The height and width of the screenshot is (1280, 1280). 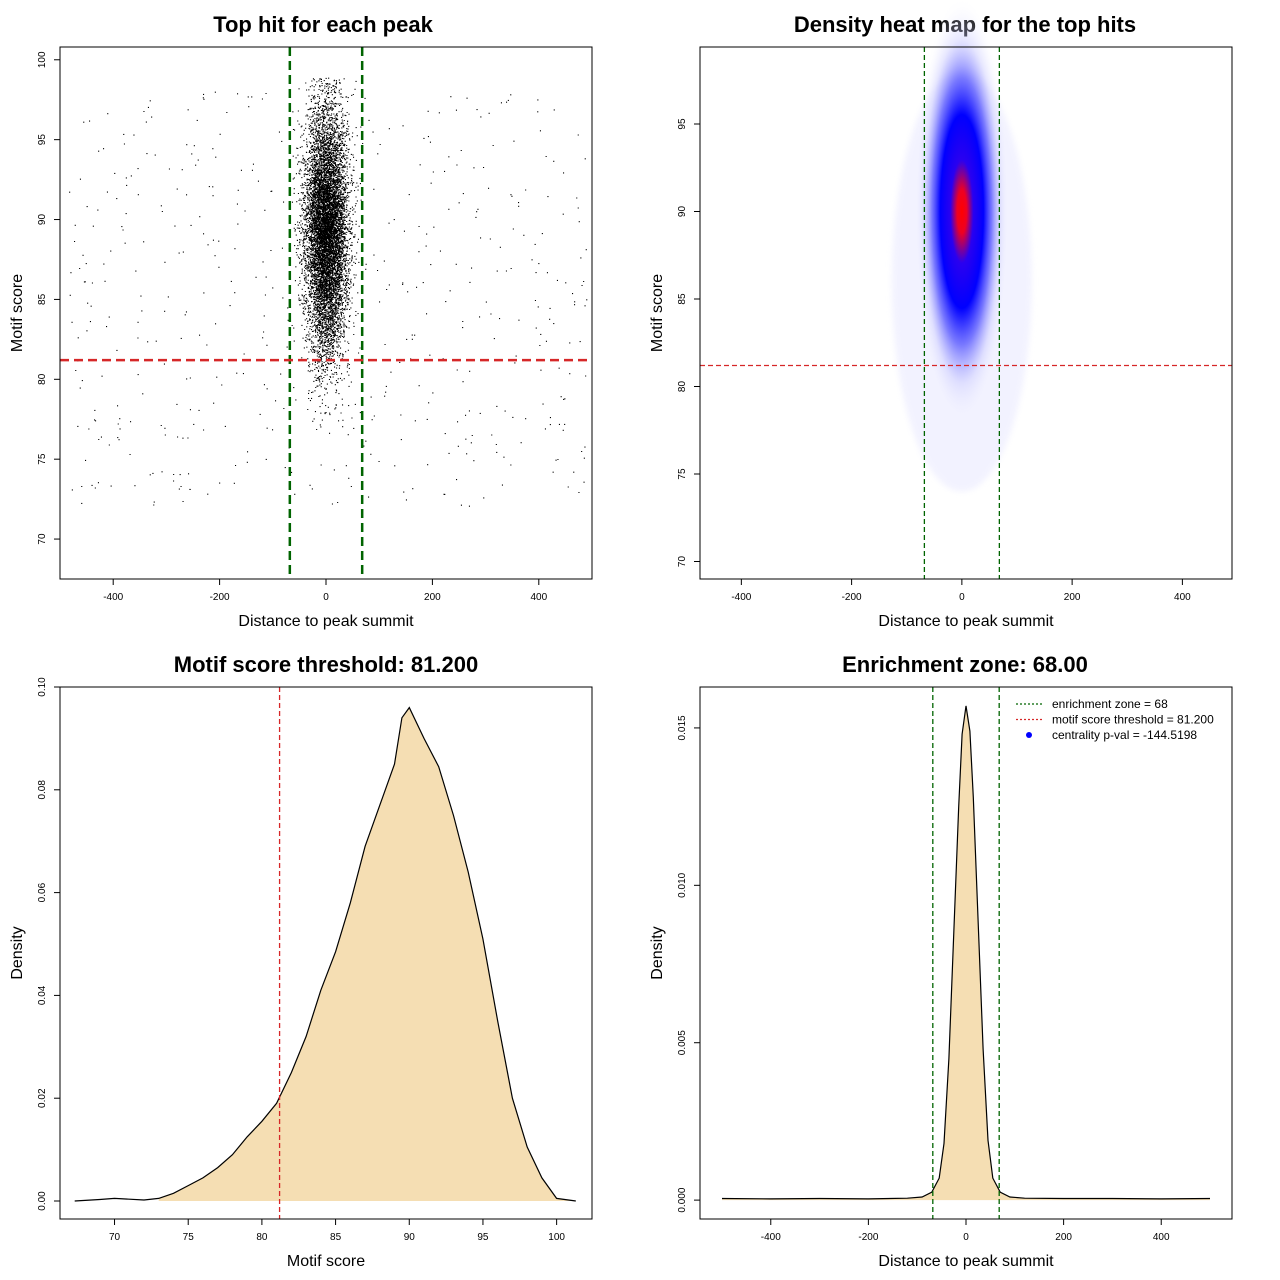 I want to click on x-tick-label: 80, so click(x=262, y=1237).